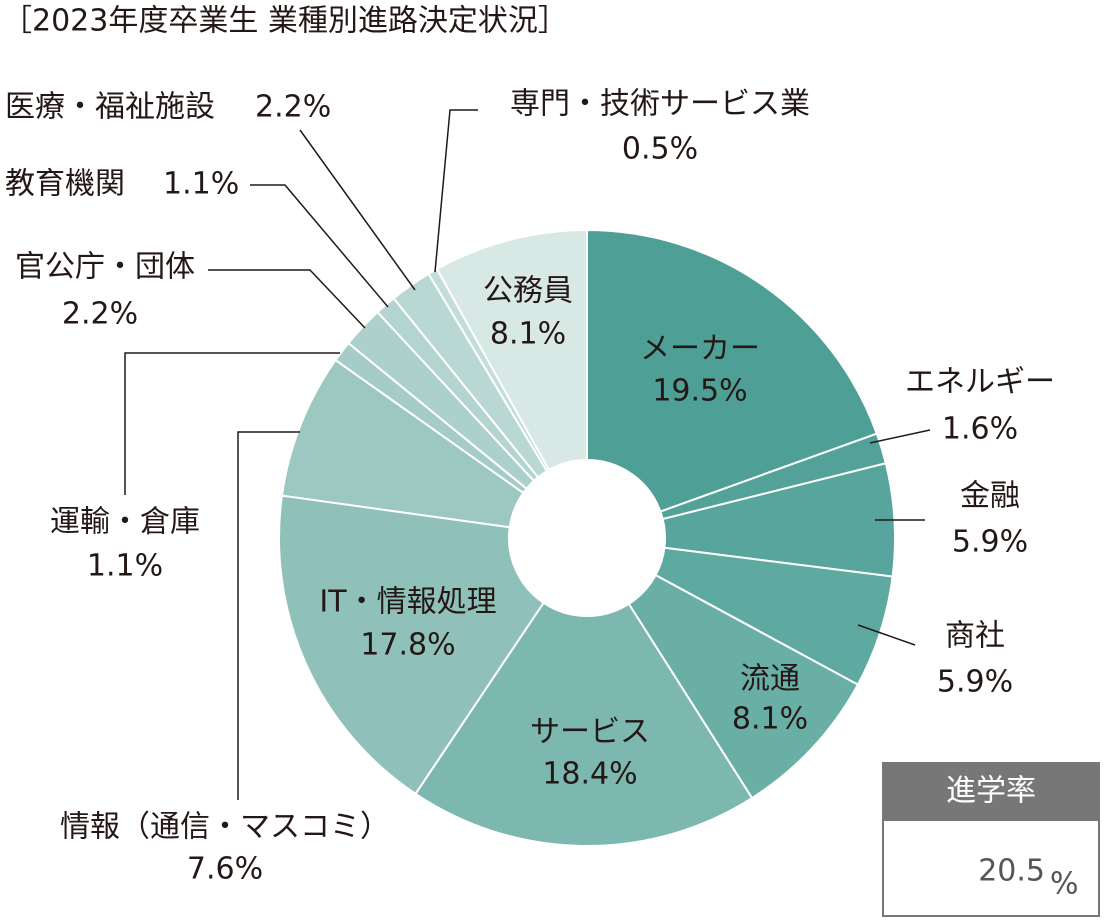 This screenshot has height=924, width=1108. Describe the element at coordinates (589, 774) in the screenshot. I see `value-label: 18.4%` at that location.